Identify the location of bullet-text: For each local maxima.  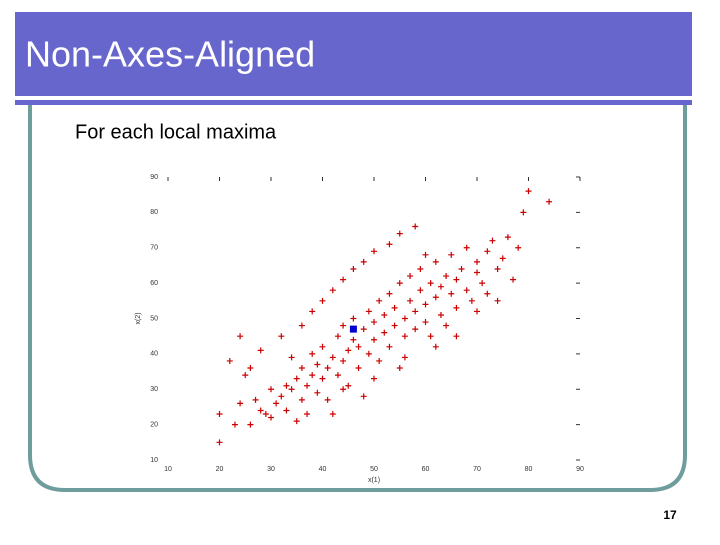
(176, 132).